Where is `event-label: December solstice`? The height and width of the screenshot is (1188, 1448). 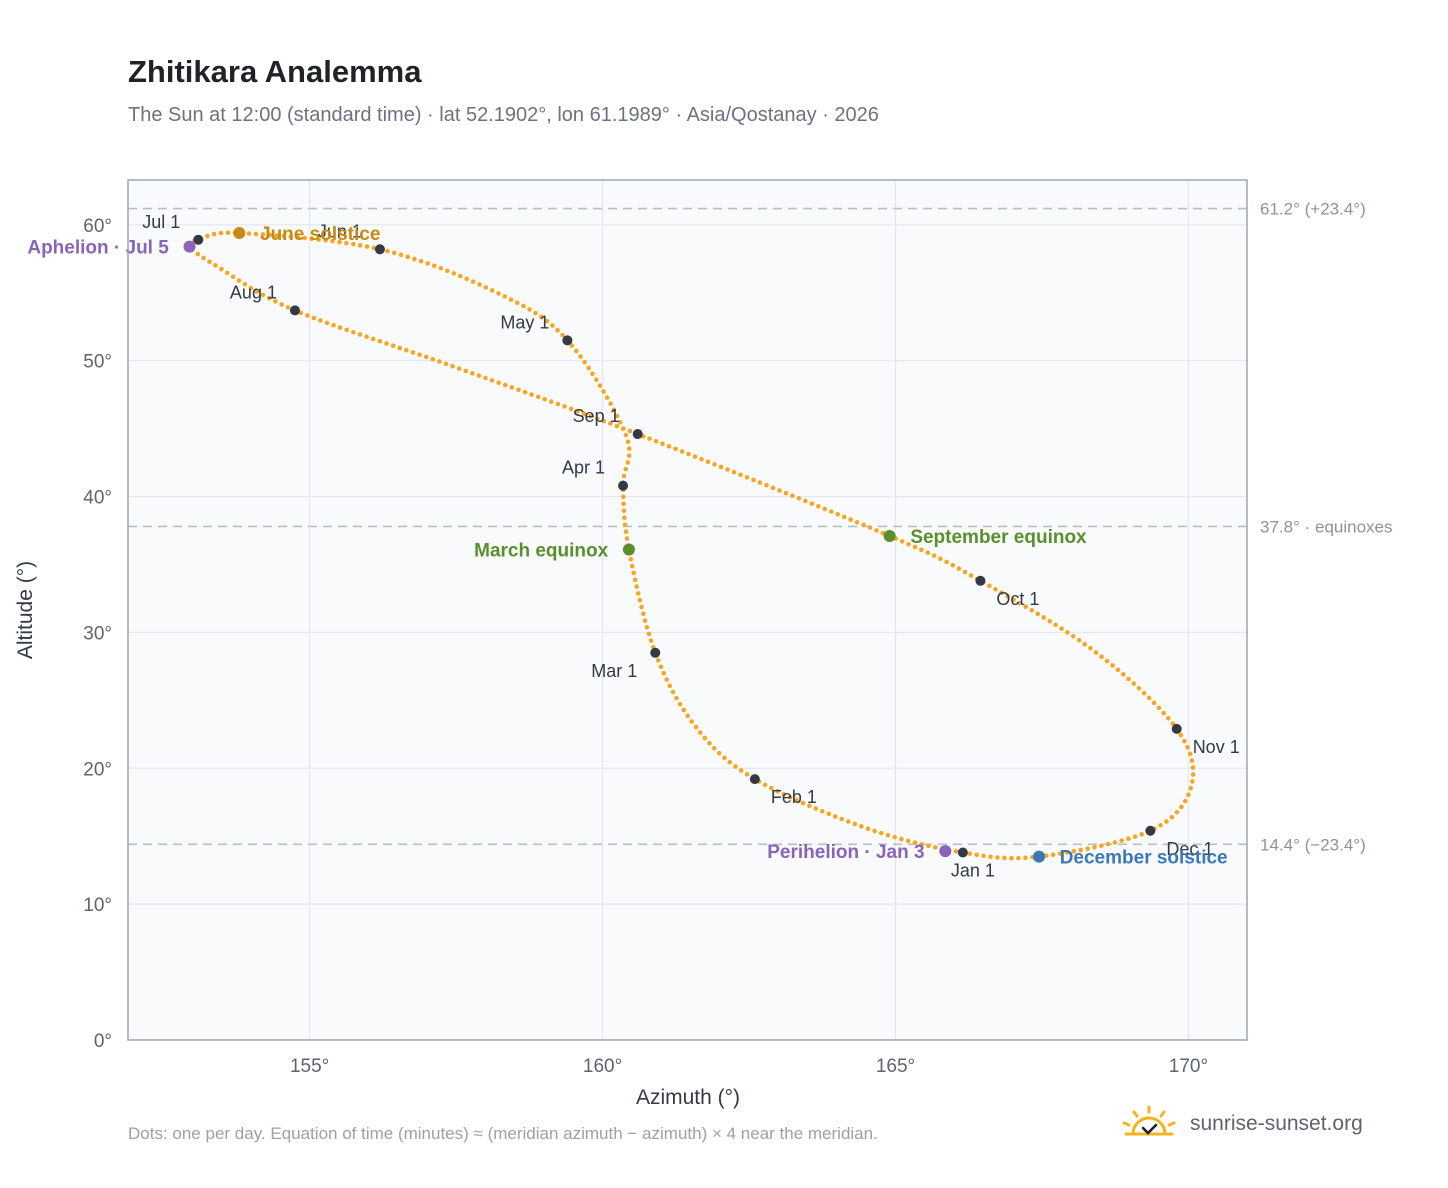 event-label: December solstice is located at coordinates (1144, 858).